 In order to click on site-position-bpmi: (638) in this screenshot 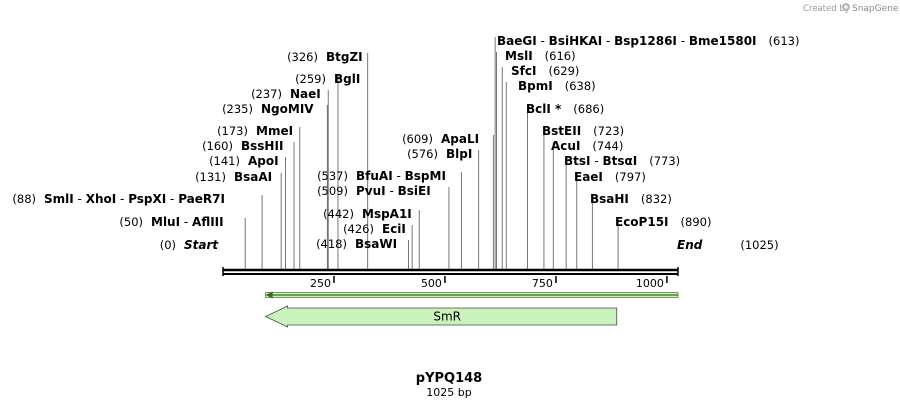, I will do `click(580, 86)`.